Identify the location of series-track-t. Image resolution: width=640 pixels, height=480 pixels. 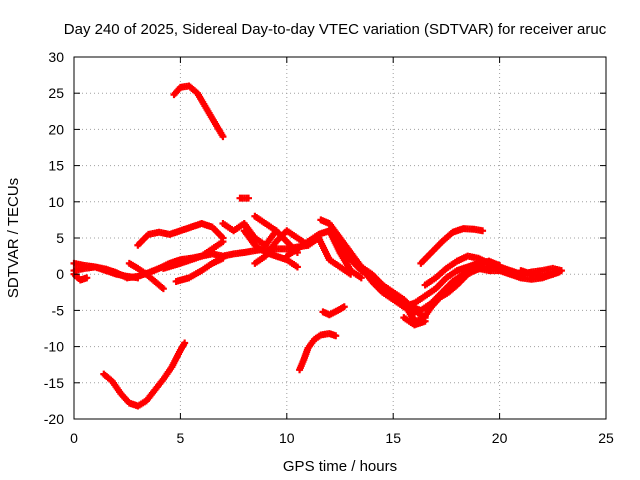
(318, 352).